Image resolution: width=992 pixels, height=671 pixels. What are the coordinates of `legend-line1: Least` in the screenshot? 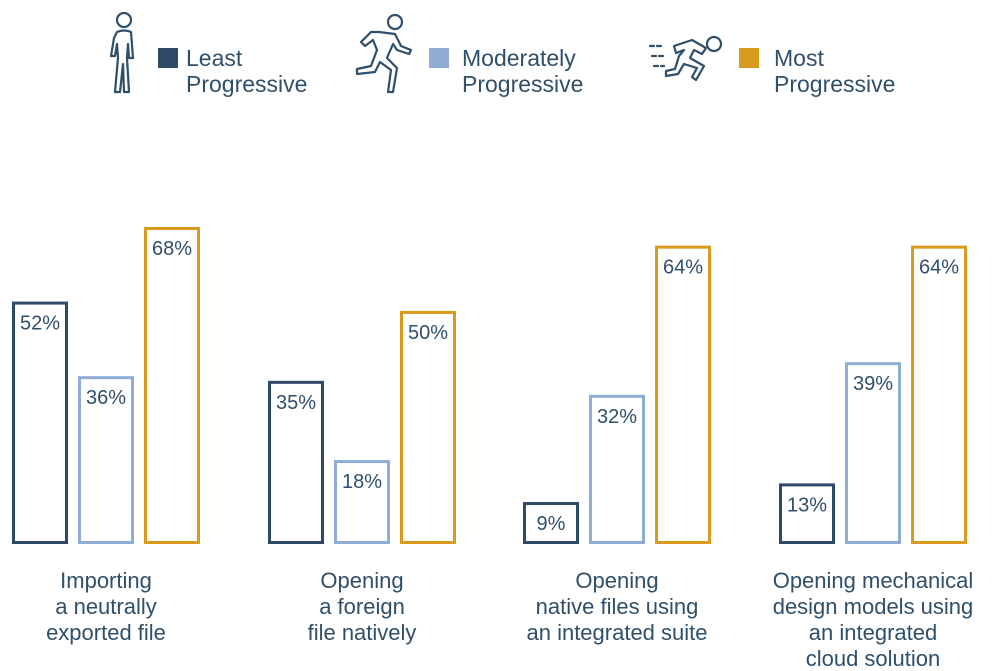 It's located at (214, 58).